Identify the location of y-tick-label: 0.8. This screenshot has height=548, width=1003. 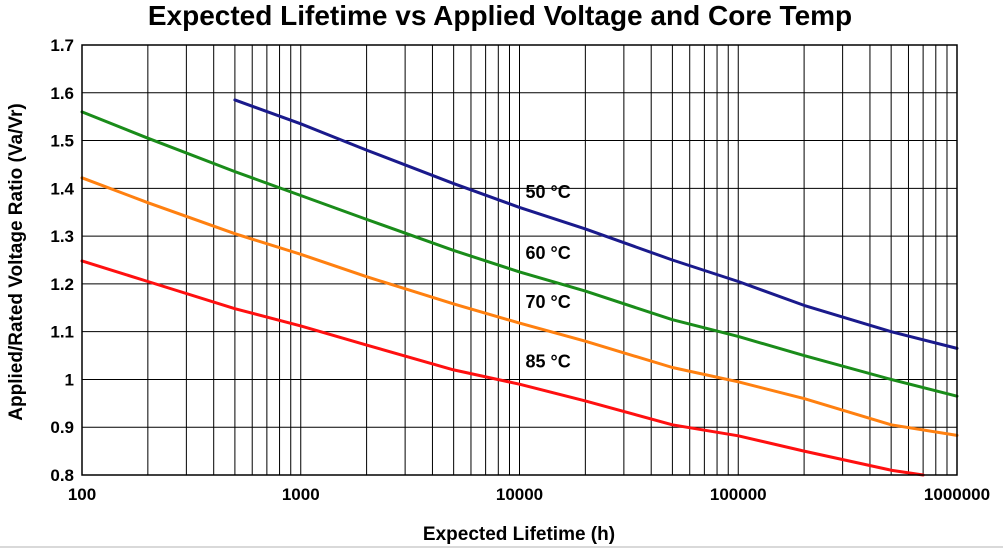
(62, 475).